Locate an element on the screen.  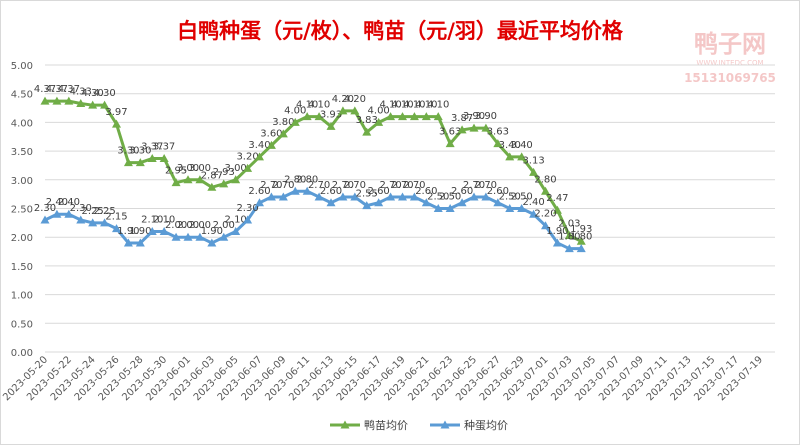
y-tick-label: 1.00 is located at coordinates (22, 296).